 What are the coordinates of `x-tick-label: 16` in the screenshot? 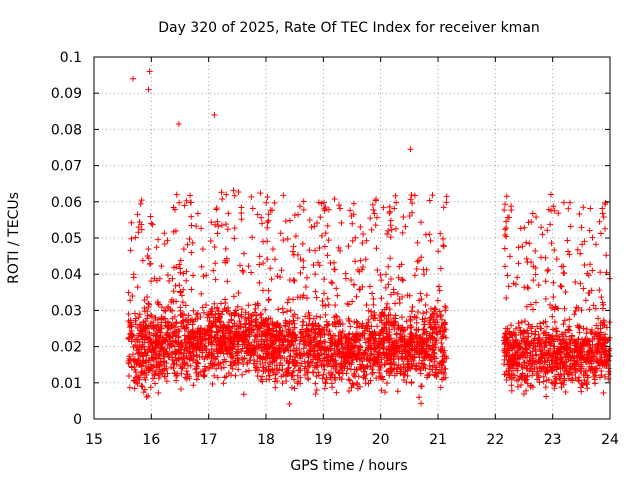 It's located at (151, 440).